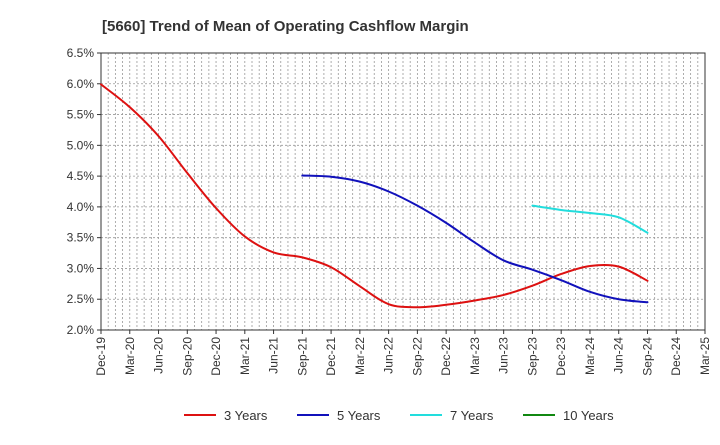  I want to click on y-tick-label: 4.0%, so click(81, 207).